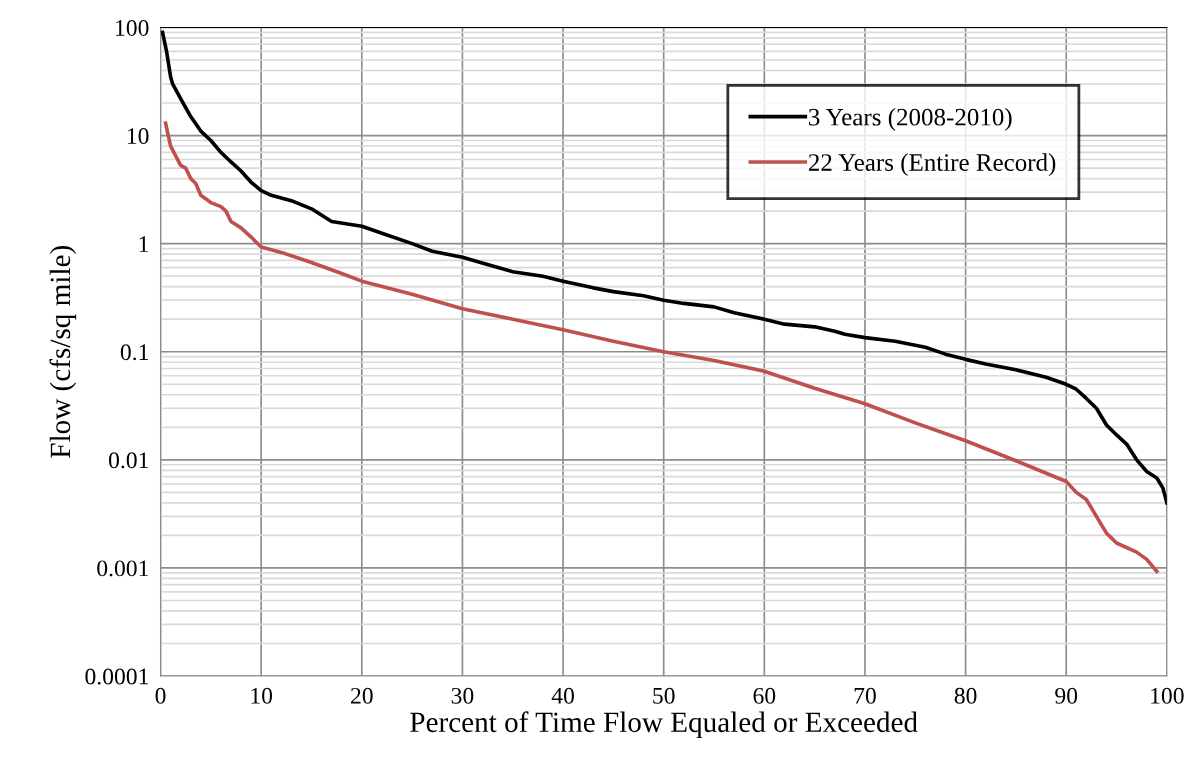 Image resolution: width=1198 pixels, height=763 pixels. I want to click on x-tick-label: 0, so click(160, 695).